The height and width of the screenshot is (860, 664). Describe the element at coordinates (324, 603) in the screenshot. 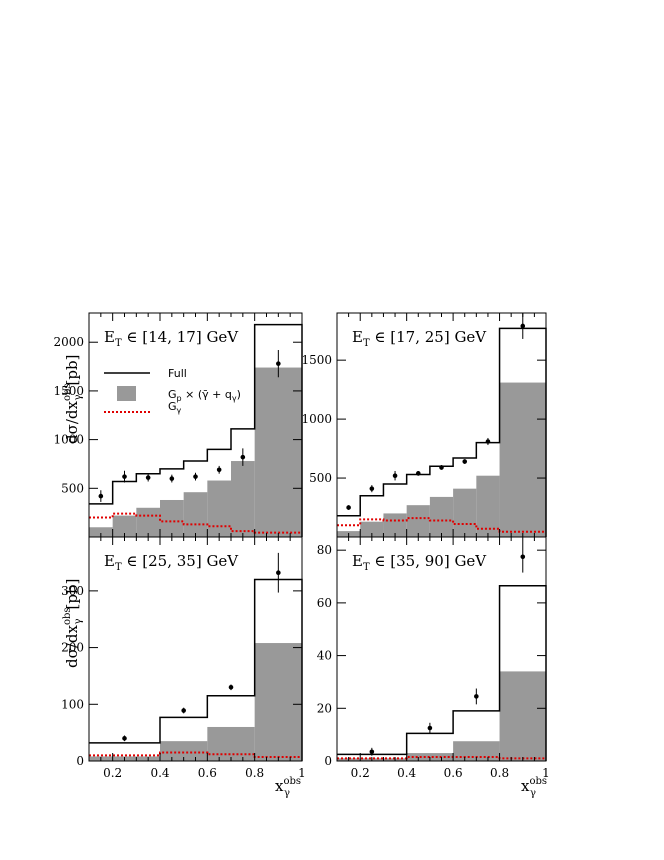

I see `y-tick-label: 60` at that location.